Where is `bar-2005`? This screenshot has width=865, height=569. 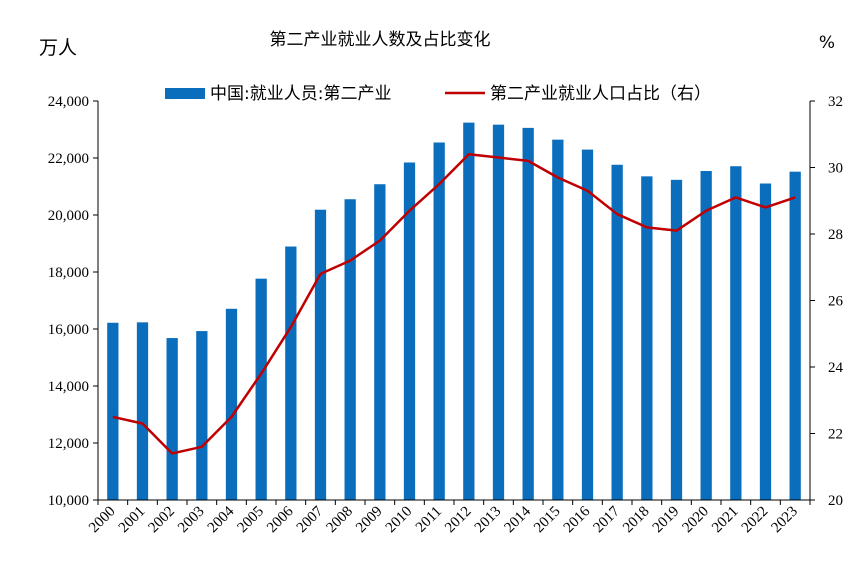 bar-2005 is located at coordinates (261, 389).